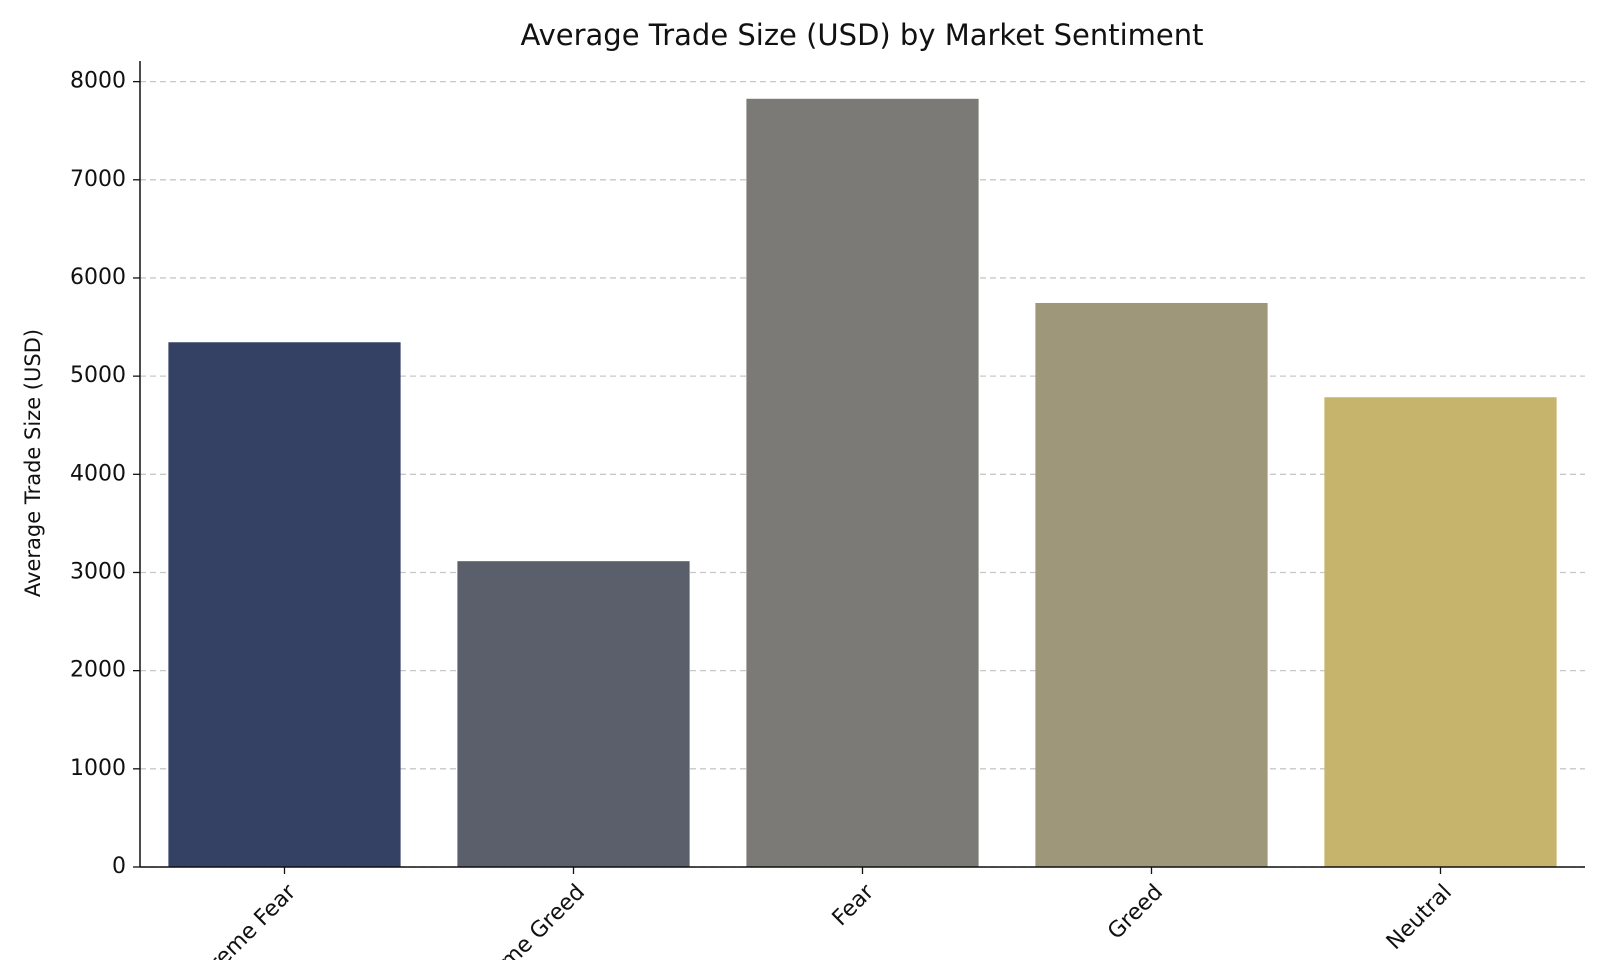  Describe the element at coordinates (98, 277) in the screenshot. I see `y-tick-label: 6000` at that location.